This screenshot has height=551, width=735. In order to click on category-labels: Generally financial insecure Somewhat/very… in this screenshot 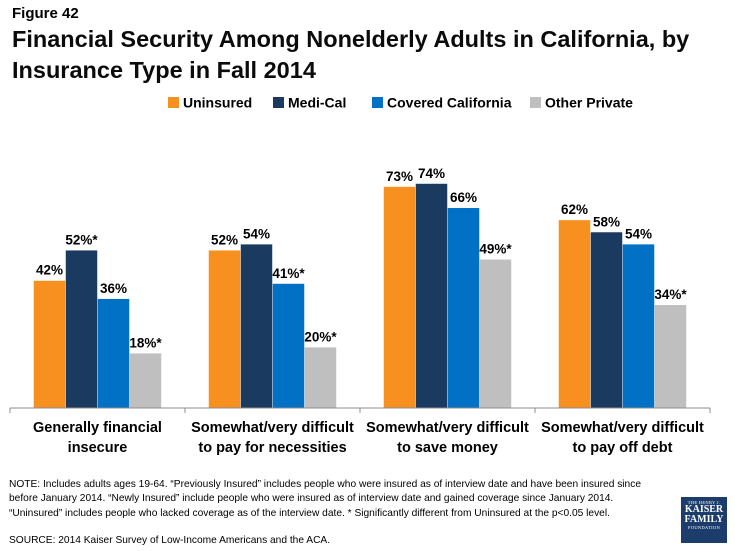, I will do `click(368, 438)`.